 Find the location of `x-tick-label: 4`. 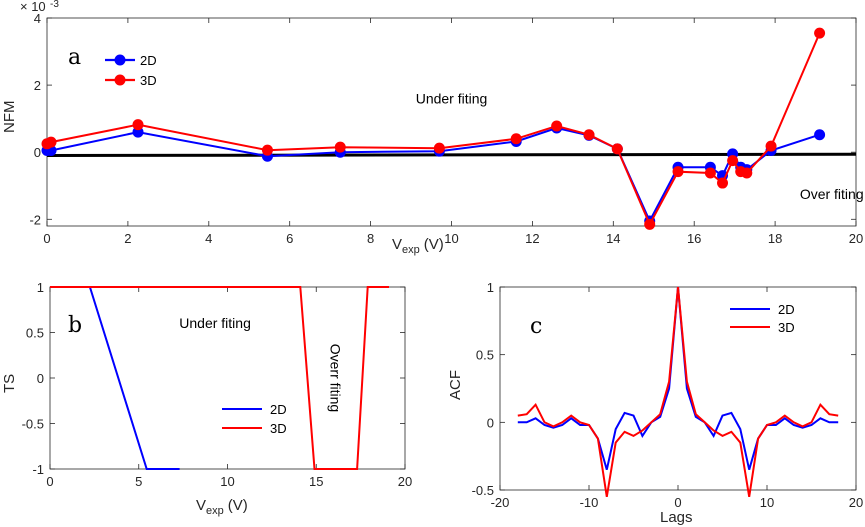

x-tick-label: 4 is located at coordinates (208, 238).